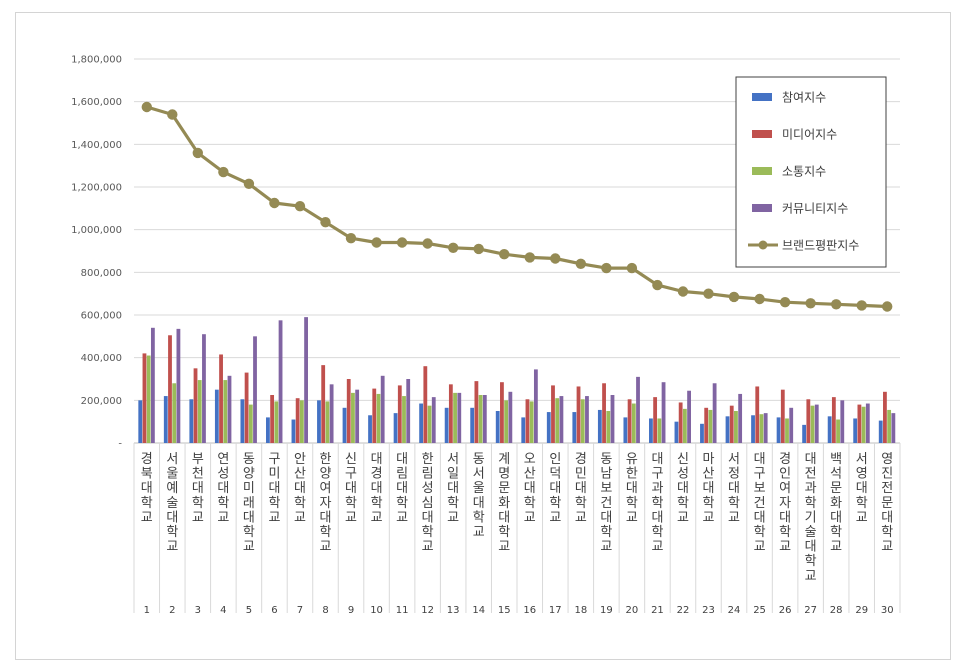 This screenshot has width=966, height=672. What do you see at coordinates (101, 273) in the screenshot?
I see `y-tick-label: 800,000` at bounding box center [101, 273].